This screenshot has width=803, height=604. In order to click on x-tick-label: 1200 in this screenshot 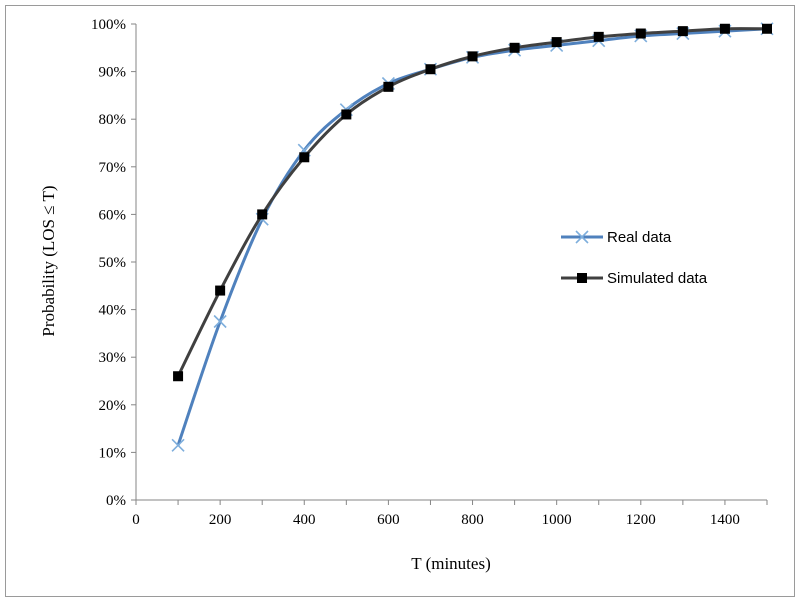, I will do `click(641, 520)`.